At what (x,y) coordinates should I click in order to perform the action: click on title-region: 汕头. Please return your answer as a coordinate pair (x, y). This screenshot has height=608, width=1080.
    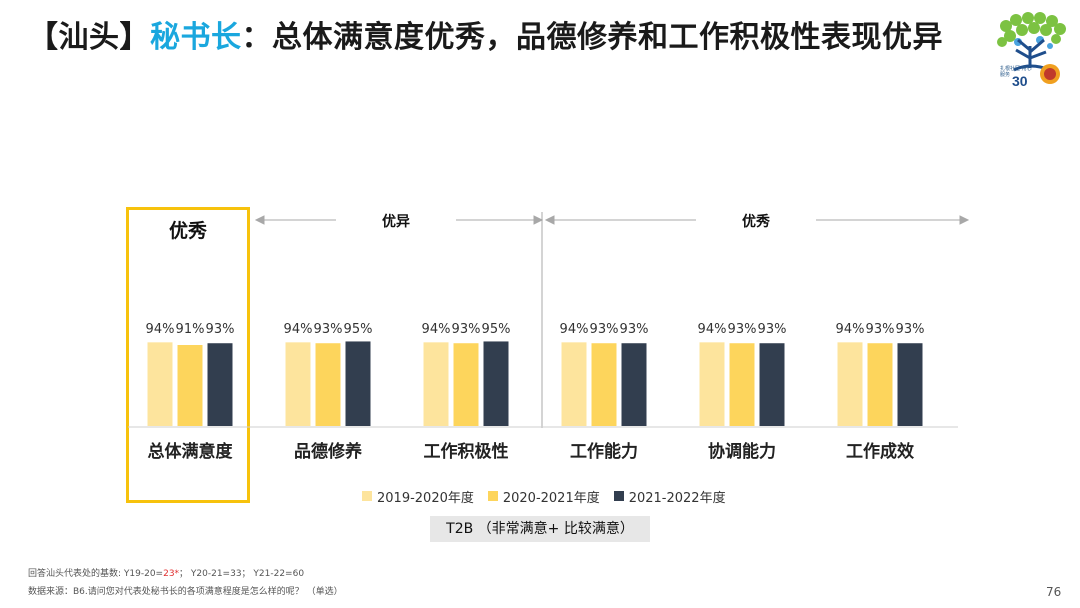
    Looking at the image, I should click on (89, 37).